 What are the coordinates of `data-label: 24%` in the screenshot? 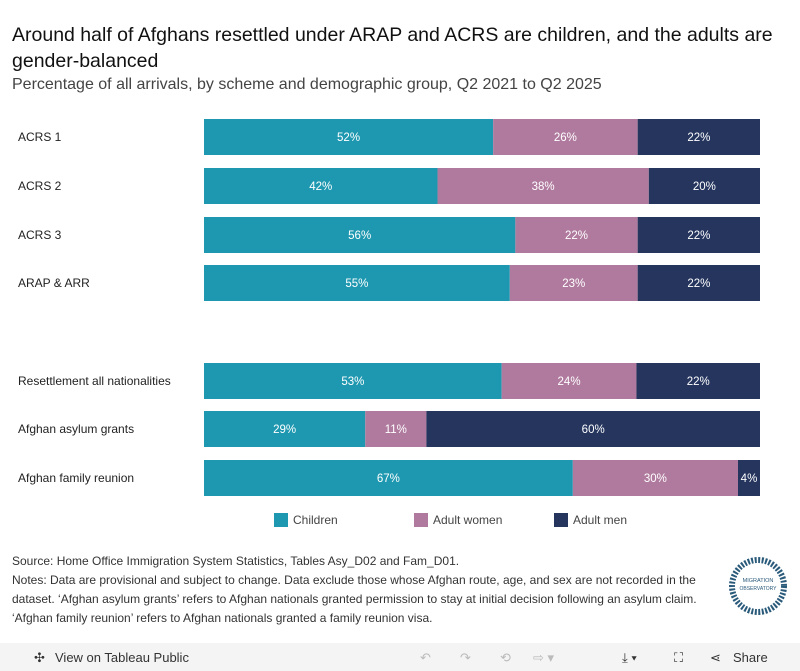 It's located at (569, 382).